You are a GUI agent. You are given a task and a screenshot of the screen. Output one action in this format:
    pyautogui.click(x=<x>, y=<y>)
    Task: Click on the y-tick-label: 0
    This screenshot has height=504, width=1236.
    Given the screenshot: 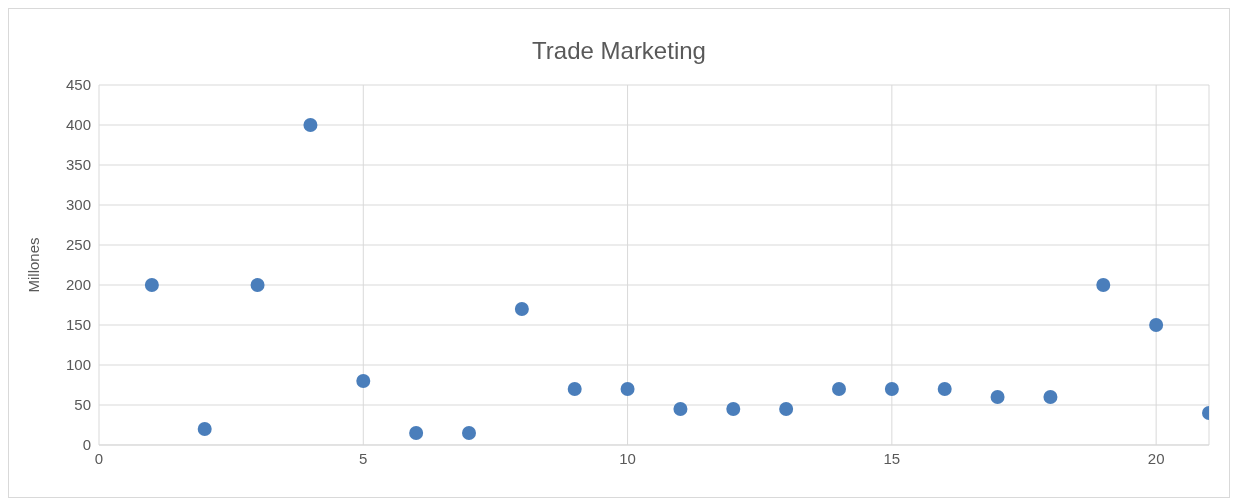 What is the action you would take?
    pyautogui.click(x=86, y=445)
    